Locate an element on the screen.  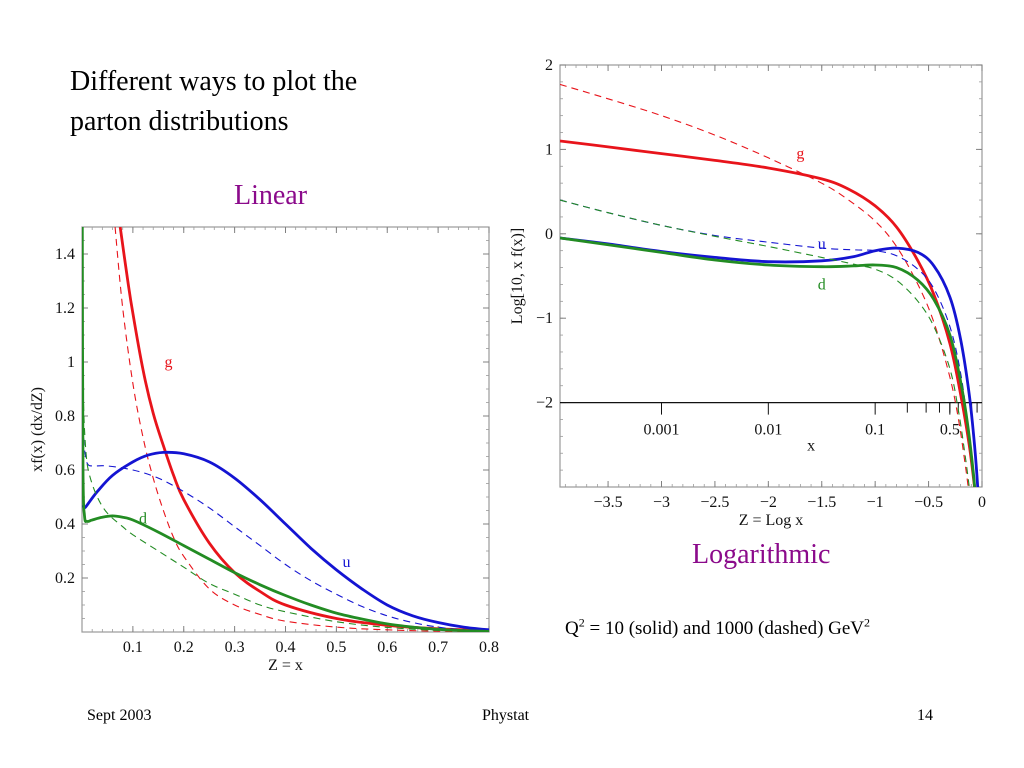
caption-text: = 10 (solid) and 1000 (dashed) GeV is located at coordinates (724, 628).